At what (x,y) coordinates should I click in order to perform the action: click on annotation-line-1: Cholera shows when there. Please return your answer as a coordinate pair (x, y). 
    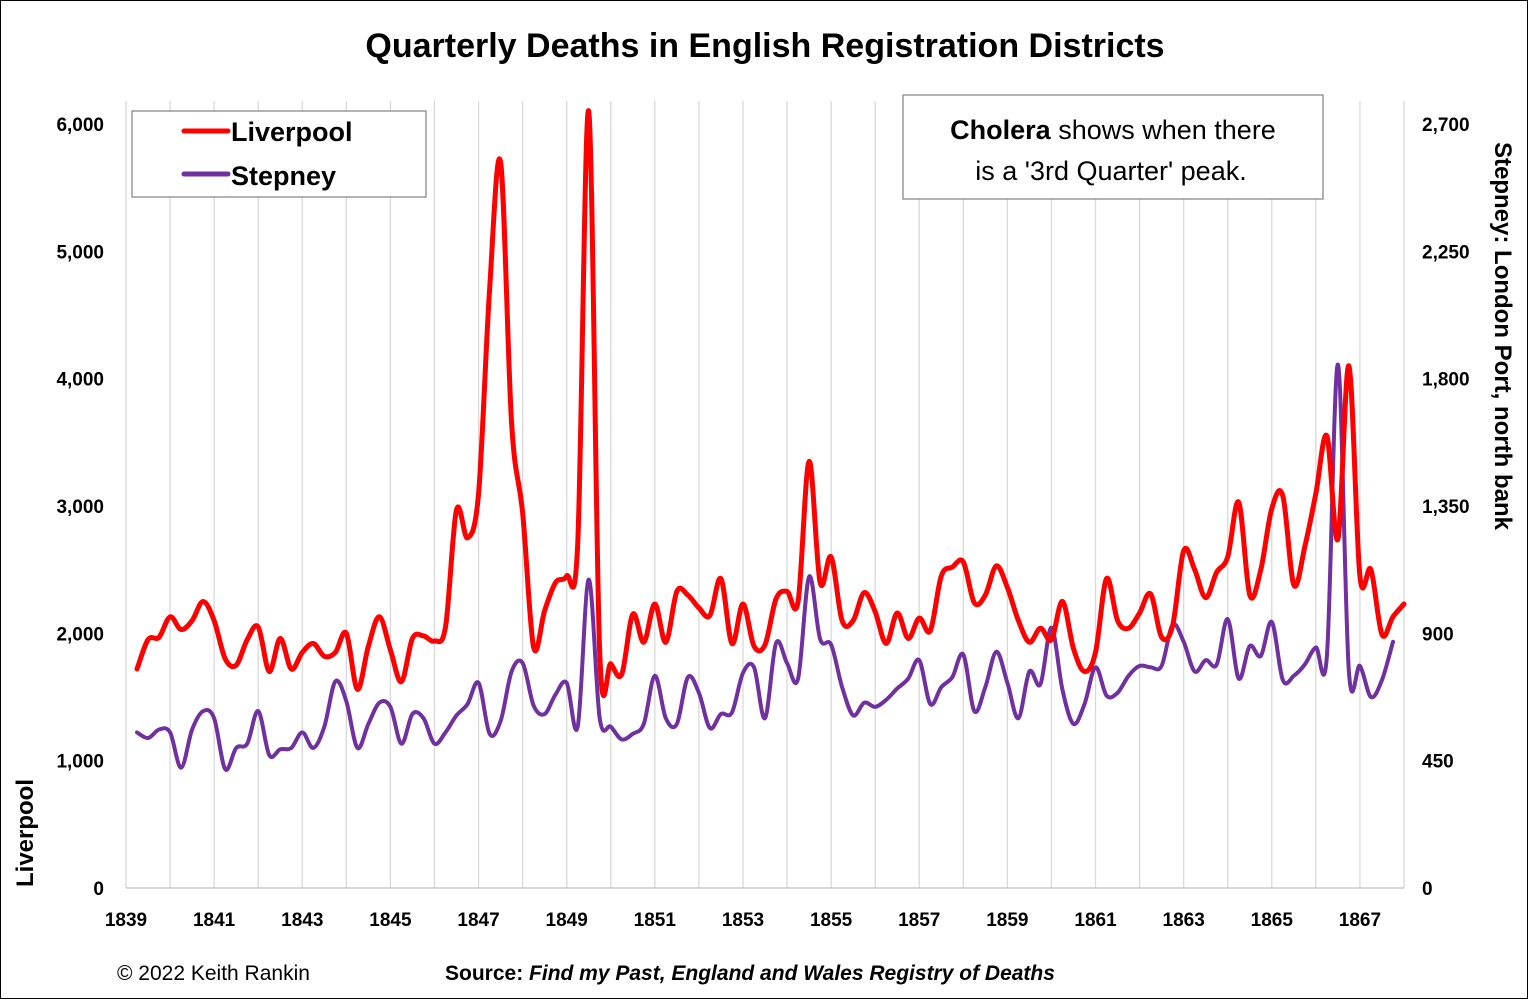
    Looking at the image, I should click on (1113, 130).